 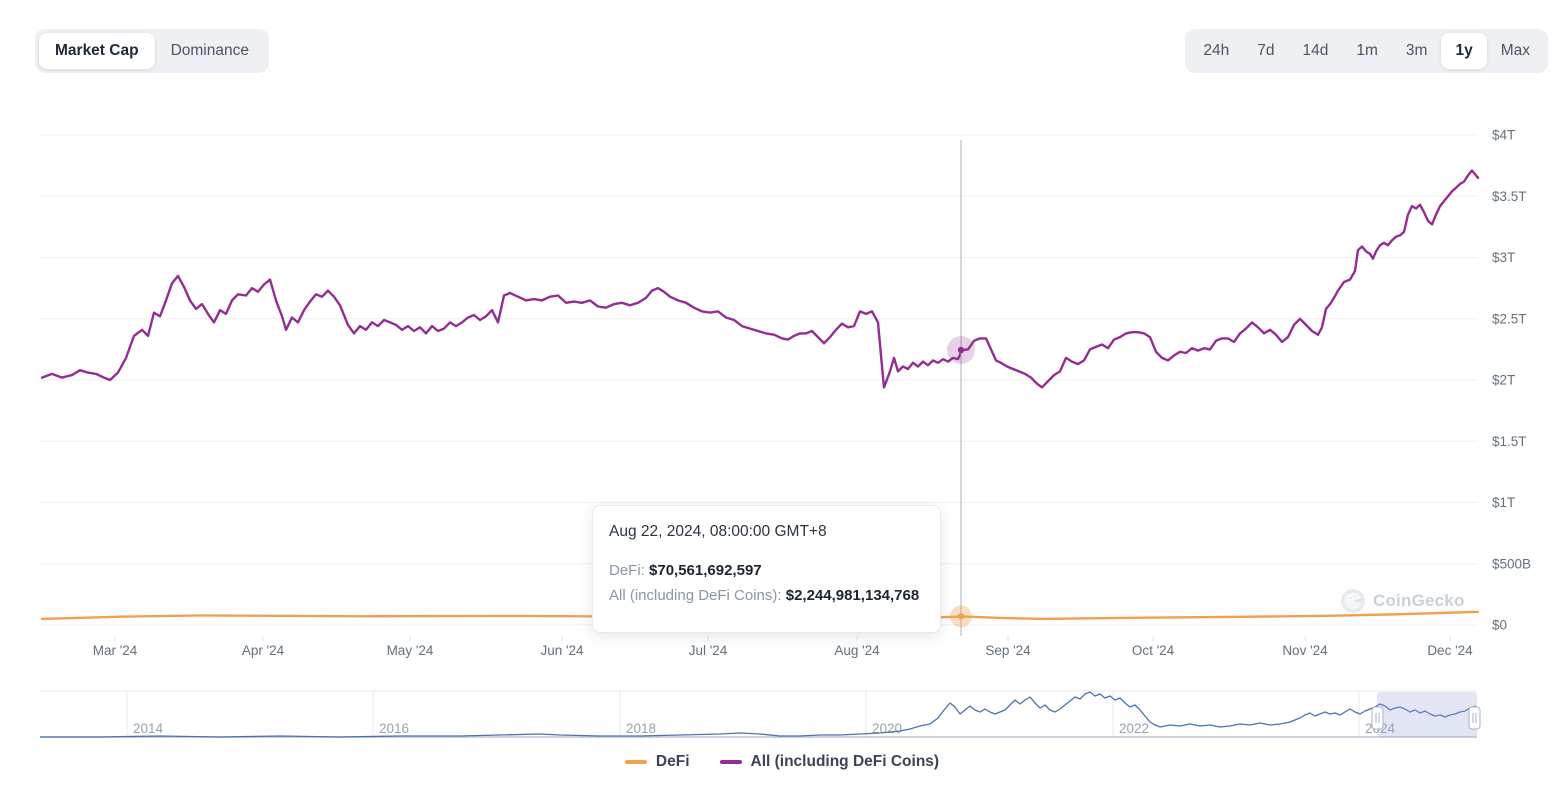 I want to click on tab-market-cap: Market Cap, so click(x=97, y=51).